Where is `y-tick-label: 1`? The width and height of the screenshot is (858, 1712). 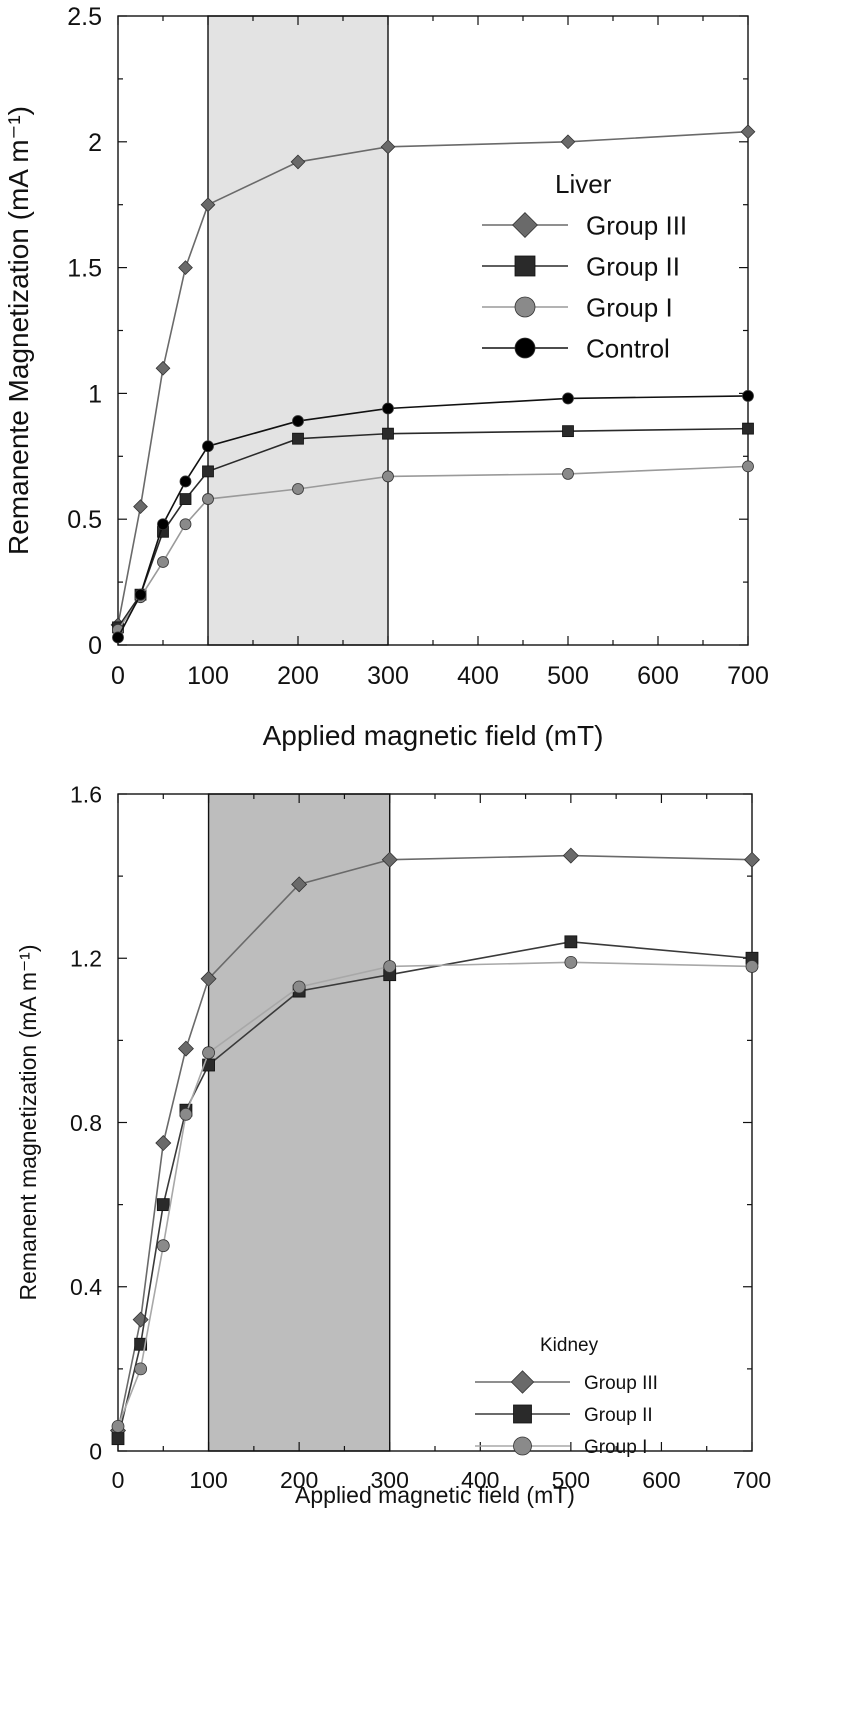 y-tick-label: 1 is located at coordinates (95, 394).